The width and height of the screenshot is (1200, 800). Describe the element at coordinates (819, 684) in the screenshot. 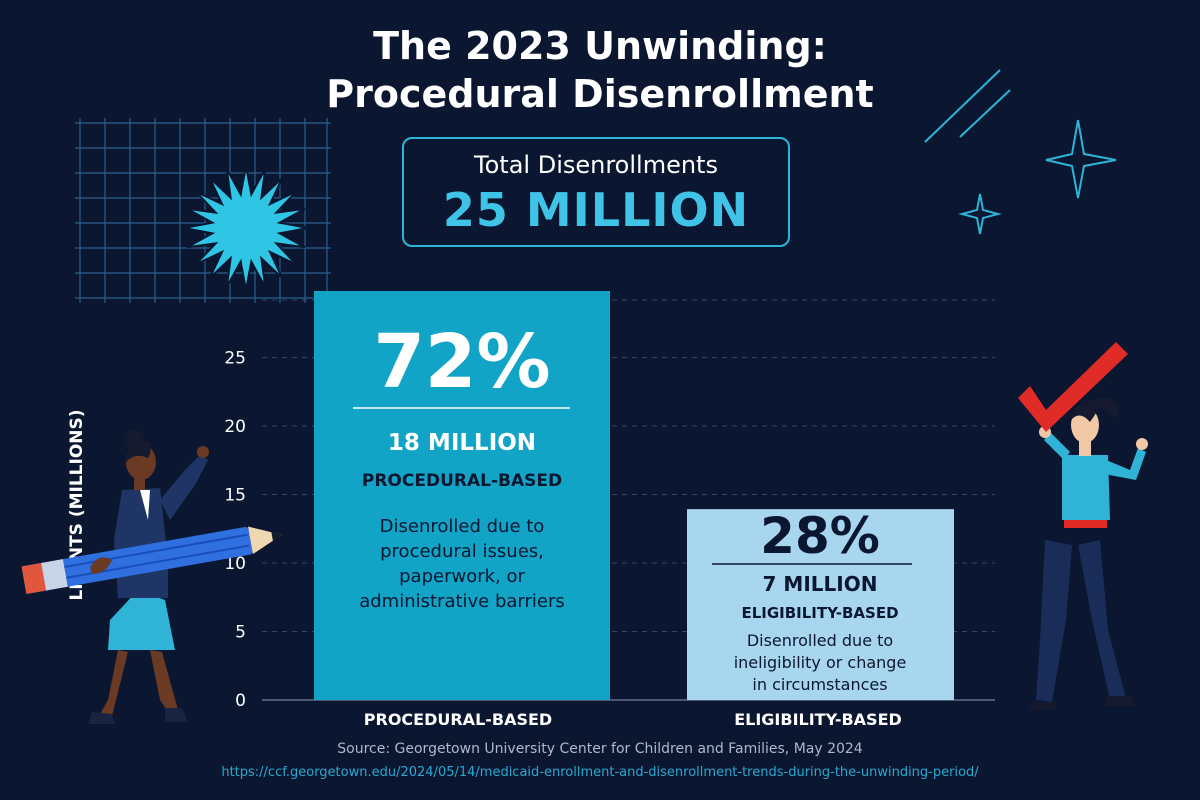

I see `eligibility-desc-3: in circumstances` at that location.